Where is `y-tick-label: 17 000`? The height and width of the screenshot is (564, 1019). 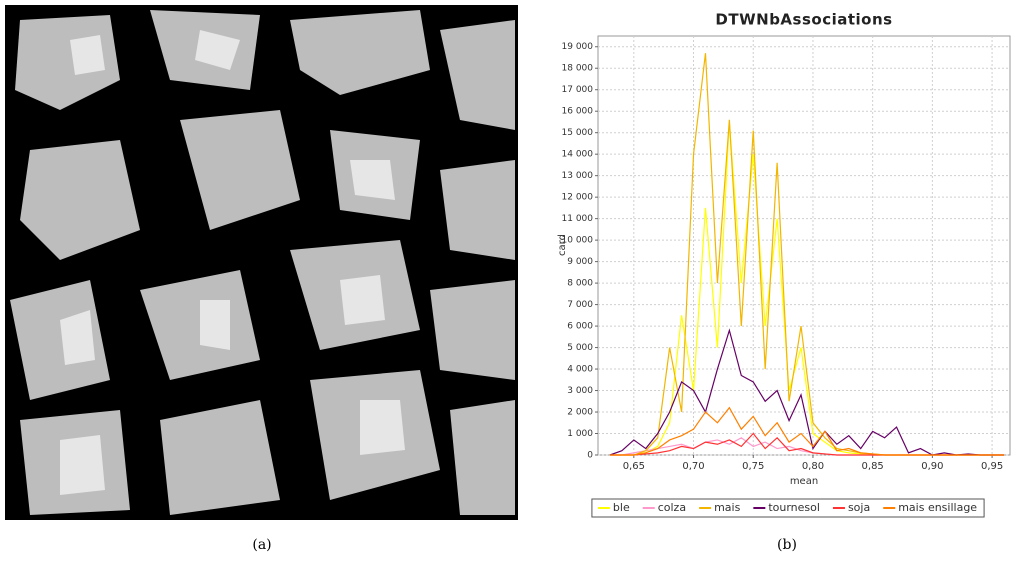
y-tick-label: 17 000 is located at coordinates (578, 90).